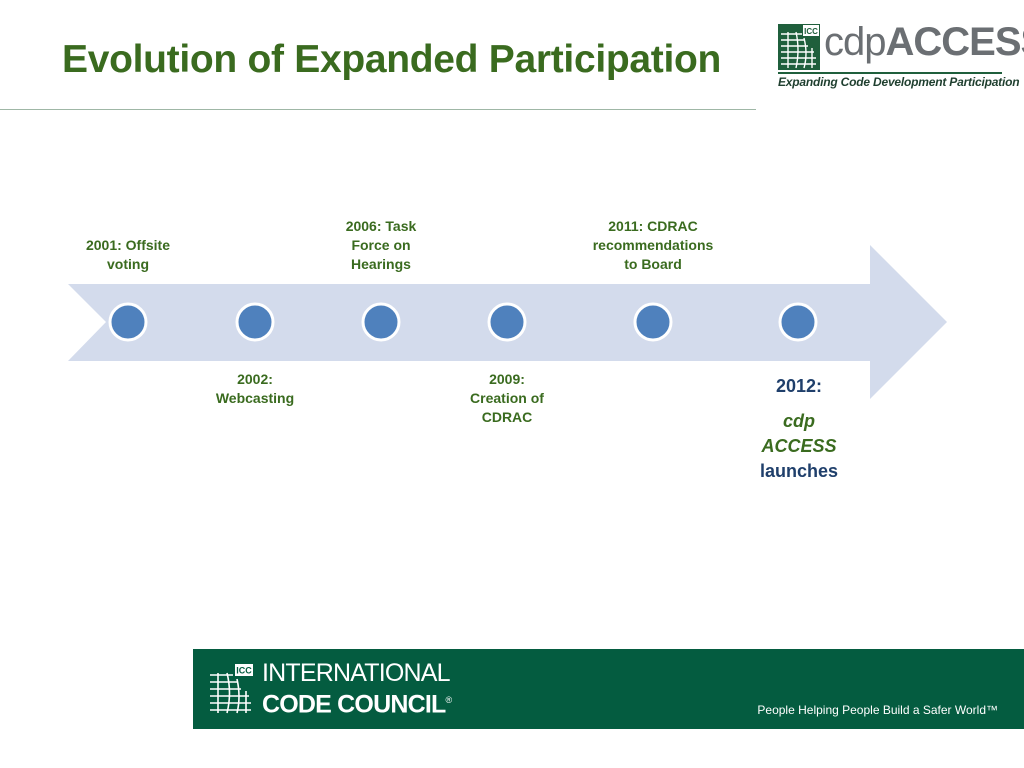 This screenshot has height=768, width=1024. What do you see at coordinates (653, 264) in the screenshot?
I see `event-line: to Board` at bounding box center [653, 264].